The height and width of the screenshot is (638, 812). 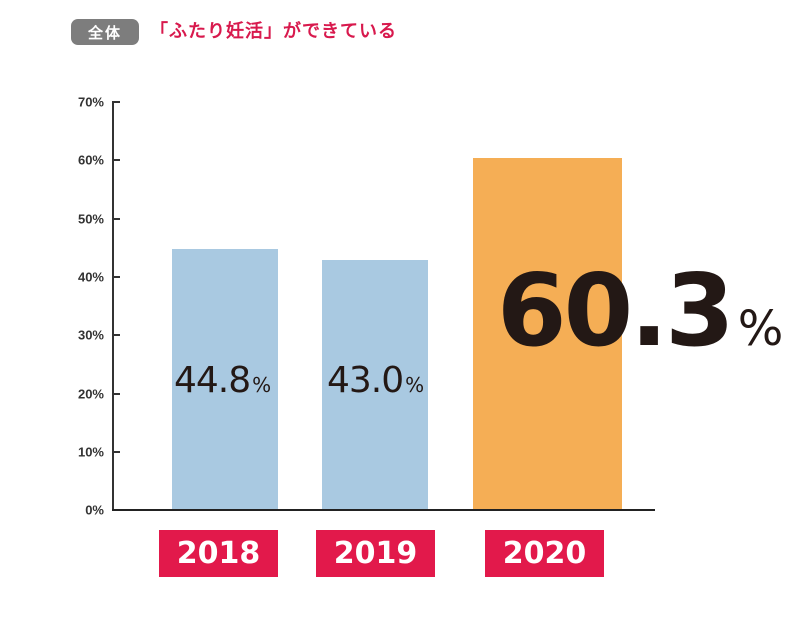 What do you see at coordinates (90, 160) in the screenshot?
I see `y-tick-label: 60%` at bounding box center [90, 160].